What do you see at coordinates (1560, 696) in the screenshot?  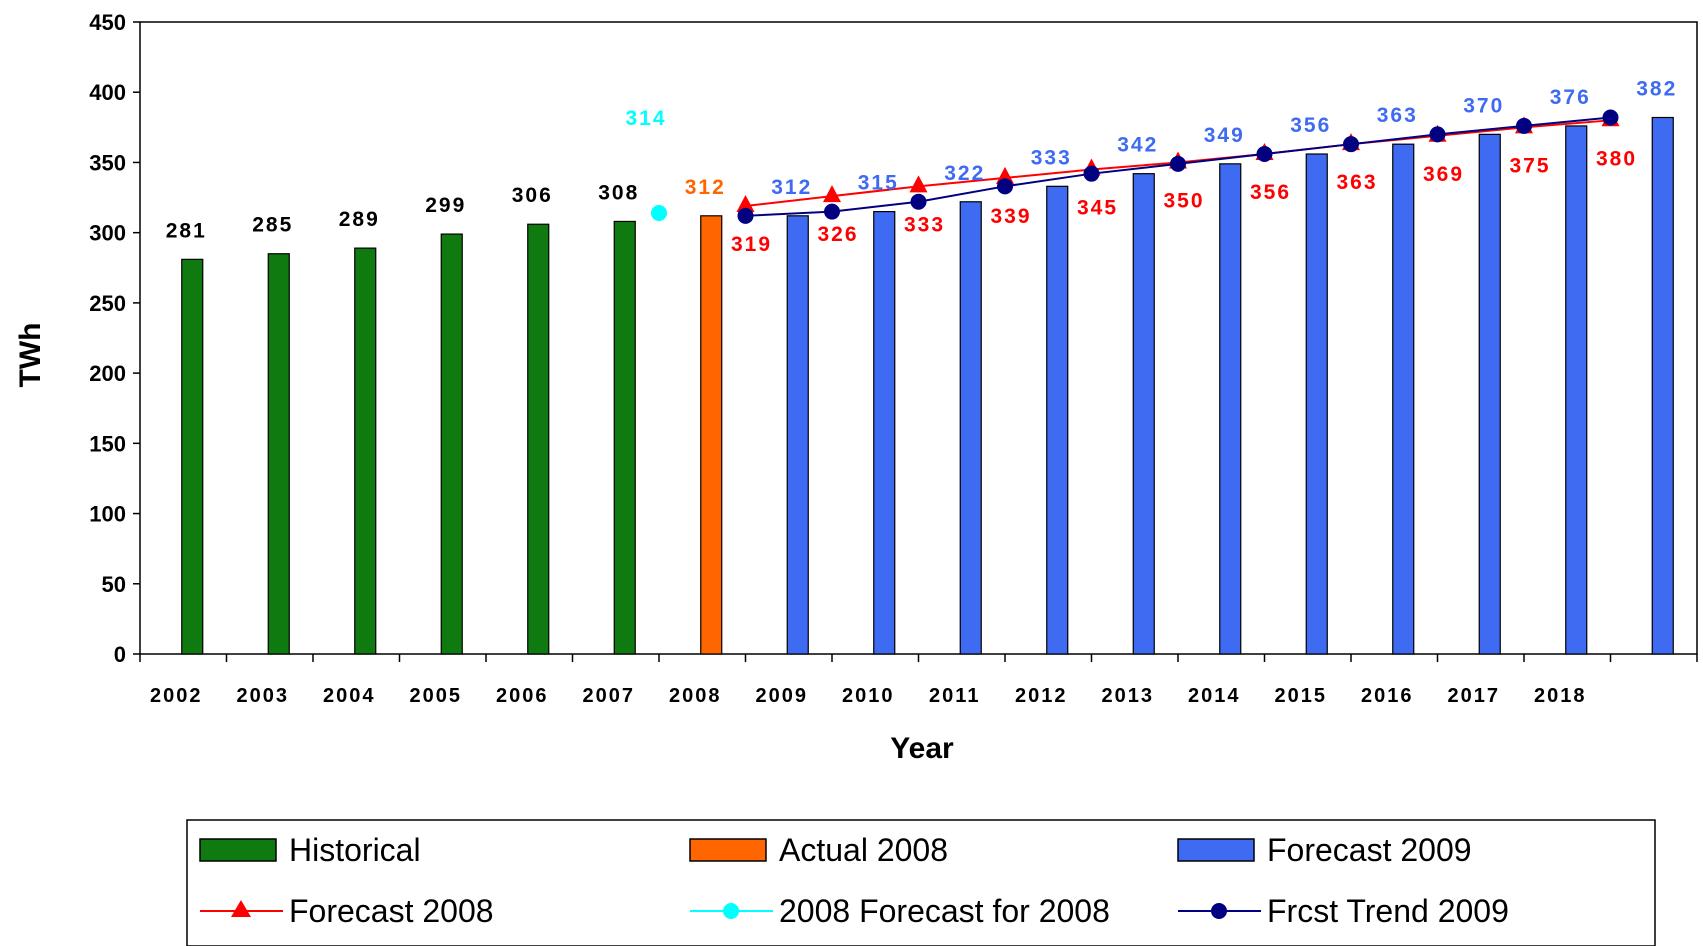 I see `x-tick-label: 2018` at bounding box center [1560, 696].